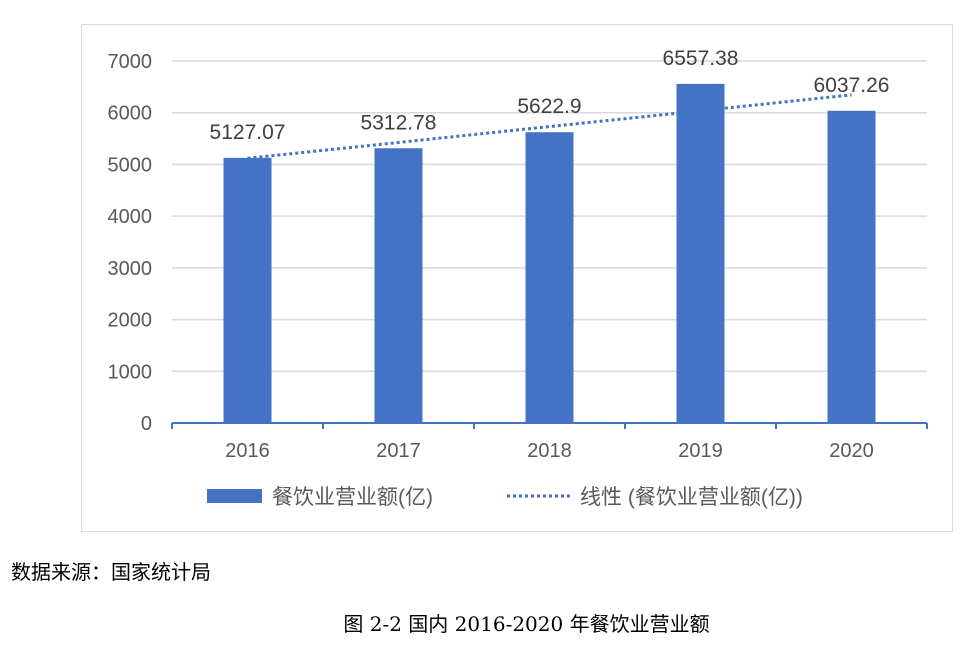 The height and width of the screenshot is (645, 963). I want to click on legend: 餐饮业营业额(亿) 线性 (餐饮业营业额(亿)), so click(505, 497).